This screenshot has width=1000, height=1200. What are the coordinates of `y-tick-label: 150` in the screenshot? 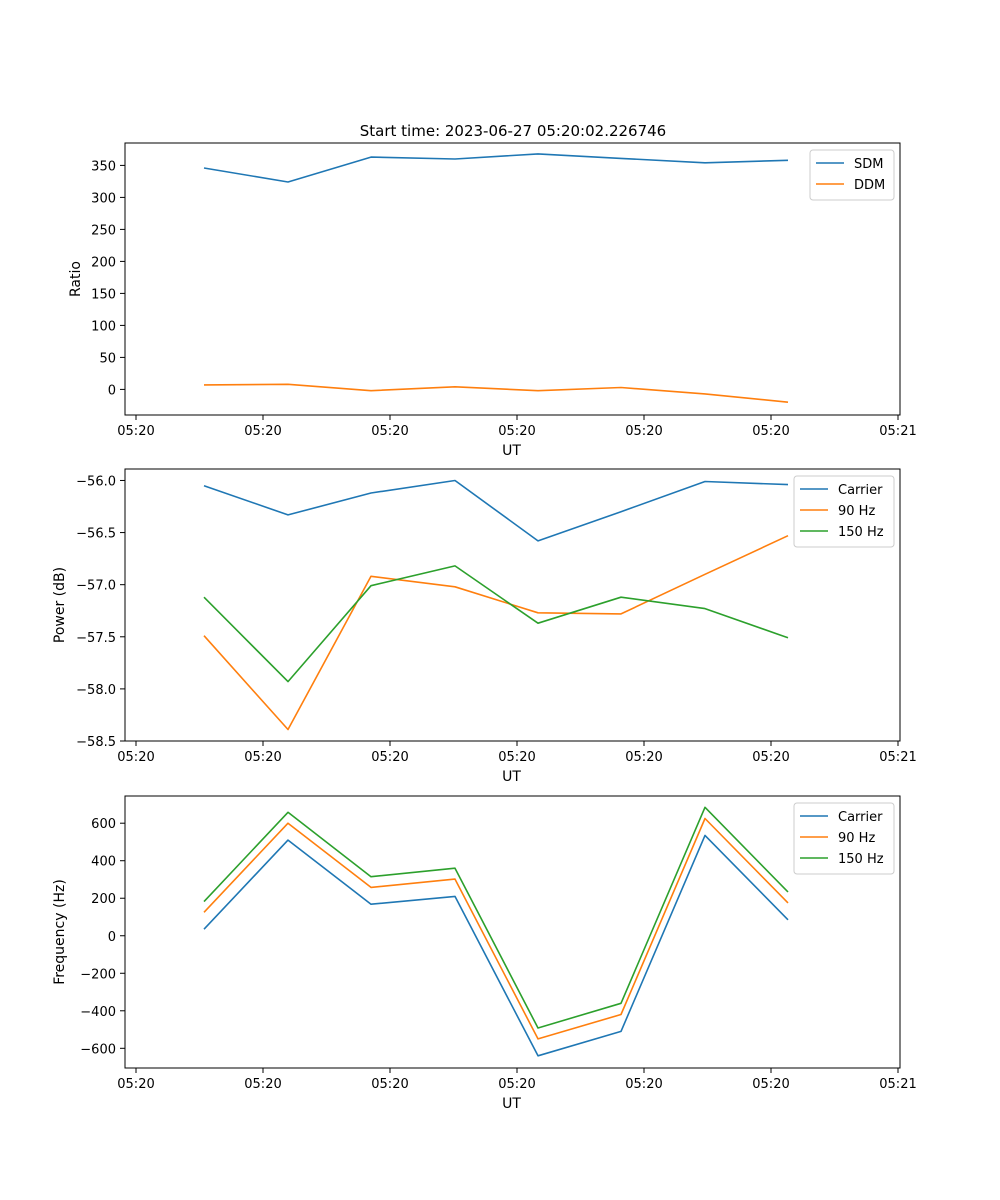 It's located at (103, 294).